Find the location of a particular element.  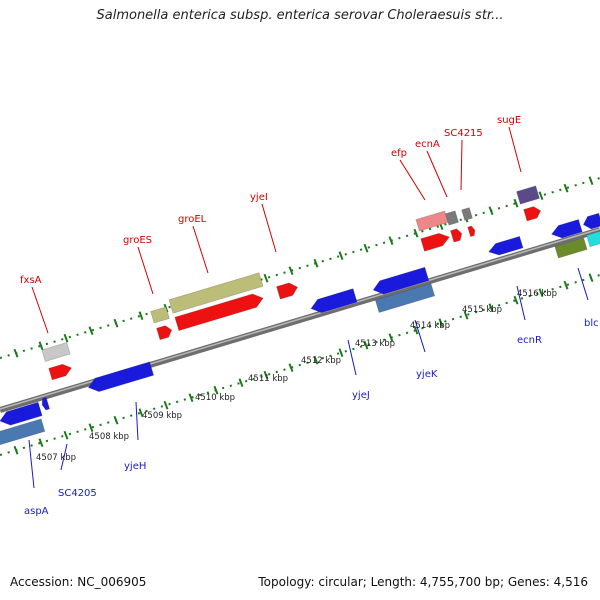

accession-text: Accession: NC_006905 is located at coordinates (78, 582).